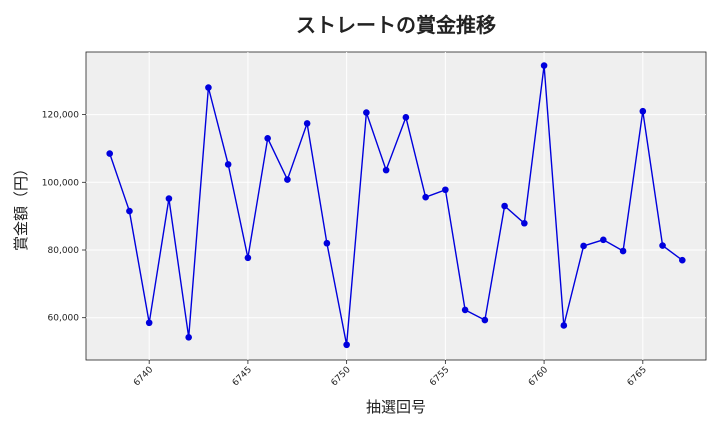 This screenshot has width=720, height=432. Describe the element at coordinates (60, 183) in the screenshot. I see `y-tick-label: 100,000` at that location.